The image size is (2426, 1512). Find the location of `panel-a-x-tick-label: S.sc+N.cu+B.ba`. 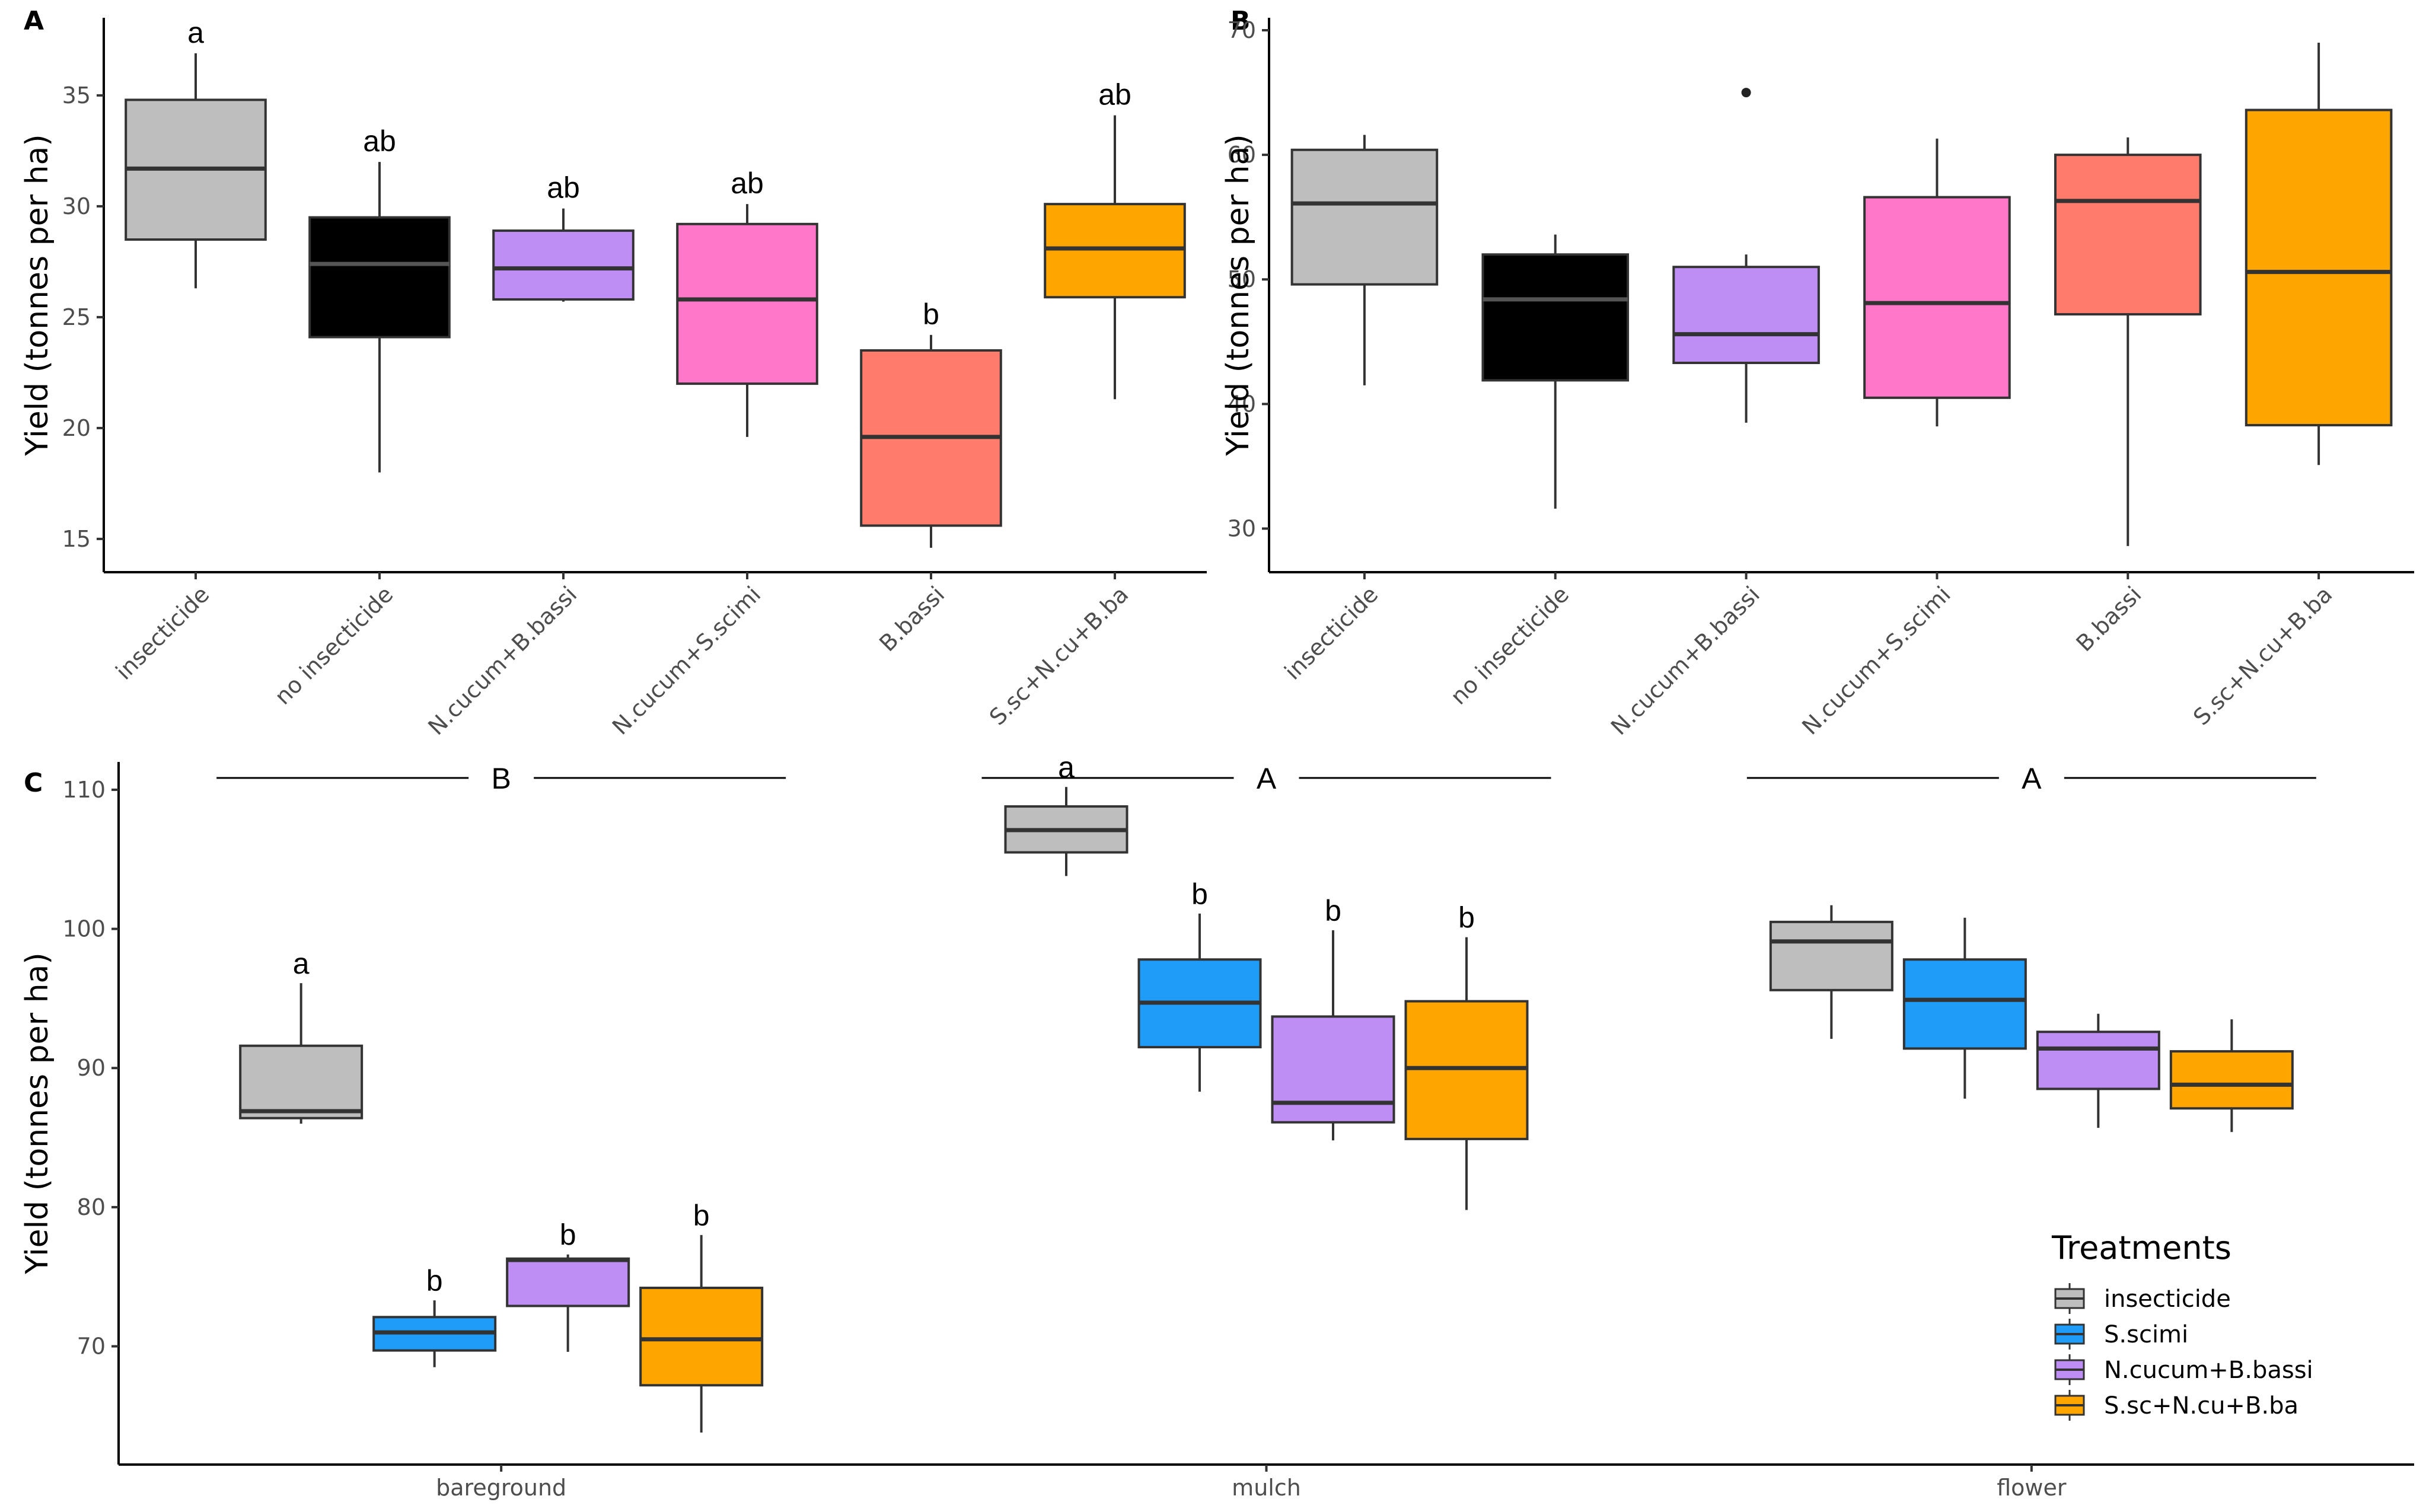

panel-a-x-tick-label: S.sc+N.cu+B.ba is located at coordinates (1058, 655).